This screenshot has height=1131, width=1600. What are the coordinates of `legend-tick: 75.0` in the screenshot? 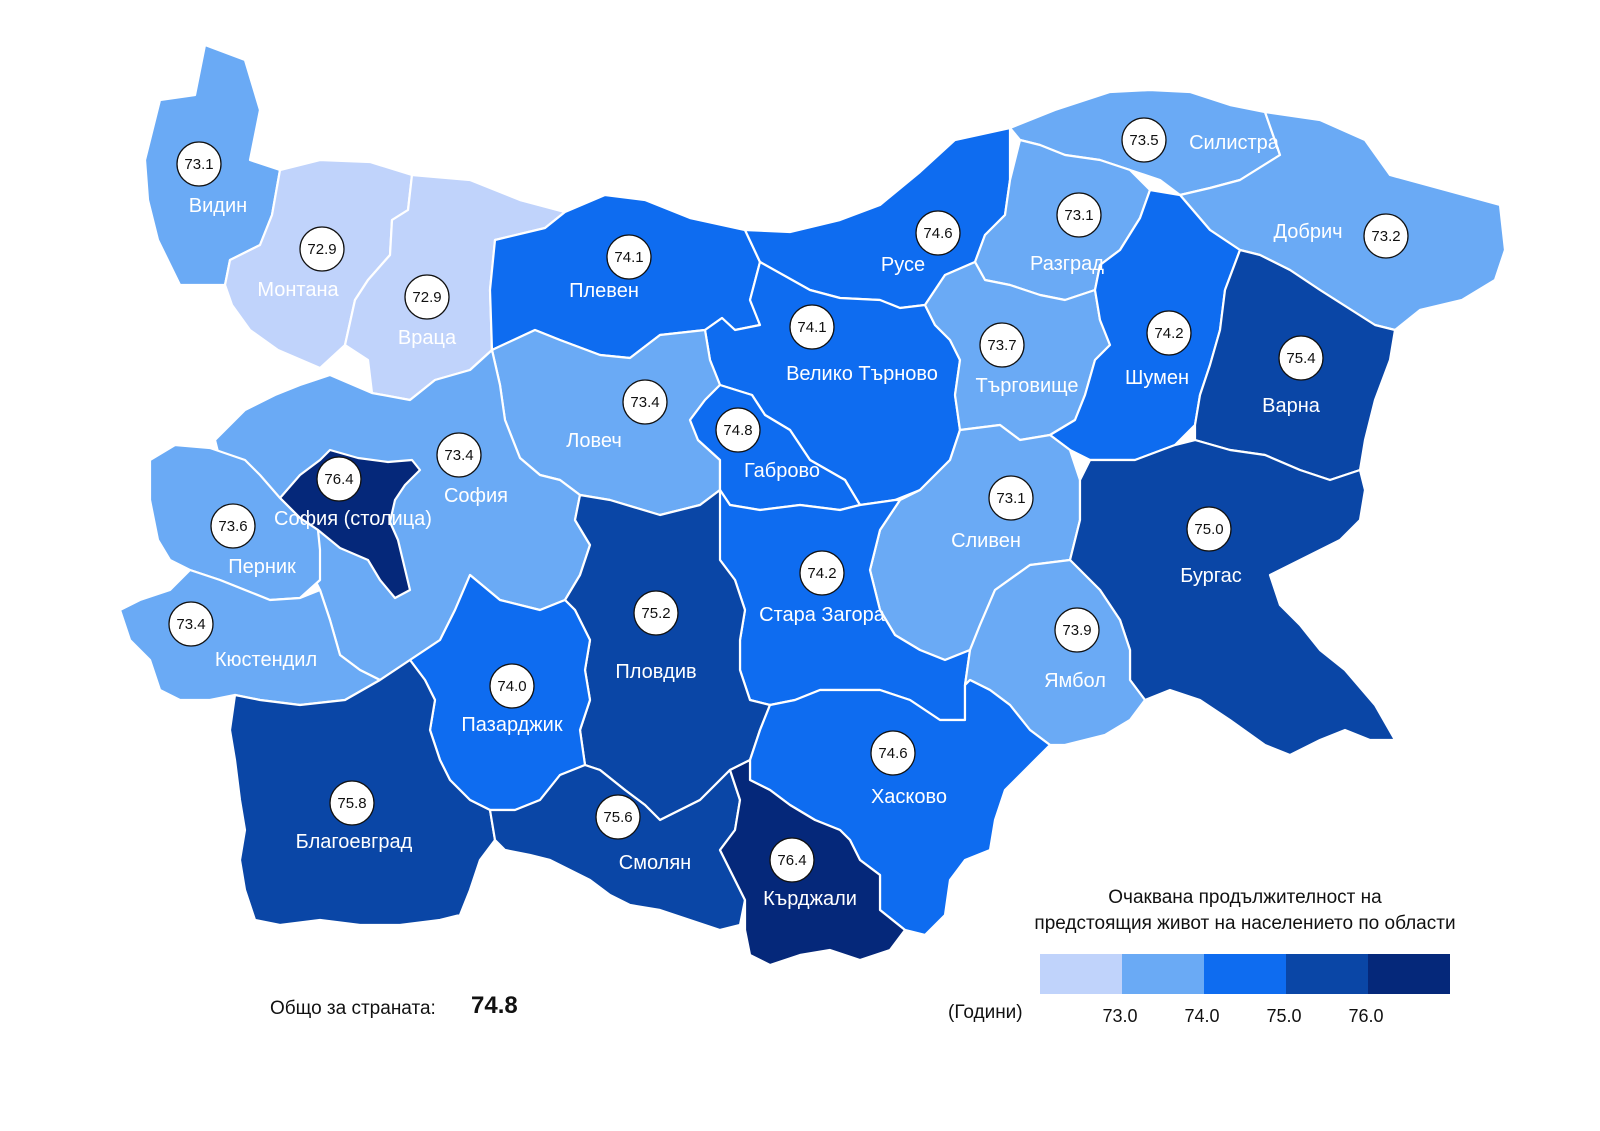 It's located at (1284, 1016).